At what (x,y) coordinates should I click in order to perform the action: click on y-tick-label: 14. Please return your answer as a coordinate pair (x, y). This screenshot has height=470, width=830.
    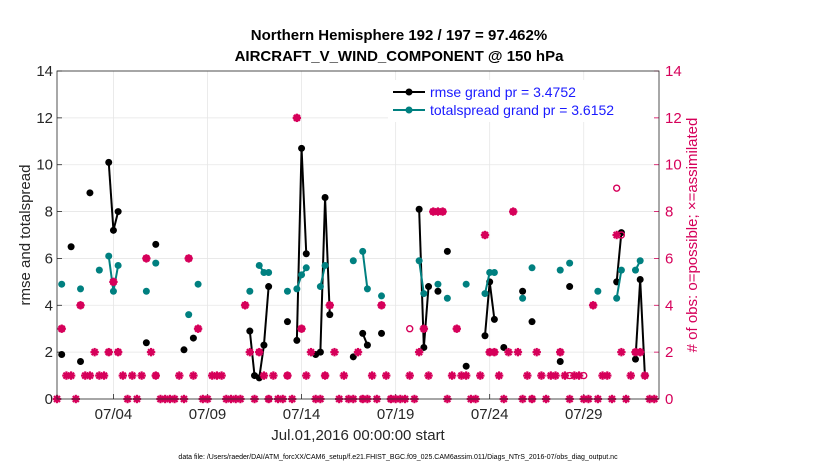
    Looking at the image, I should click on (44, 71).